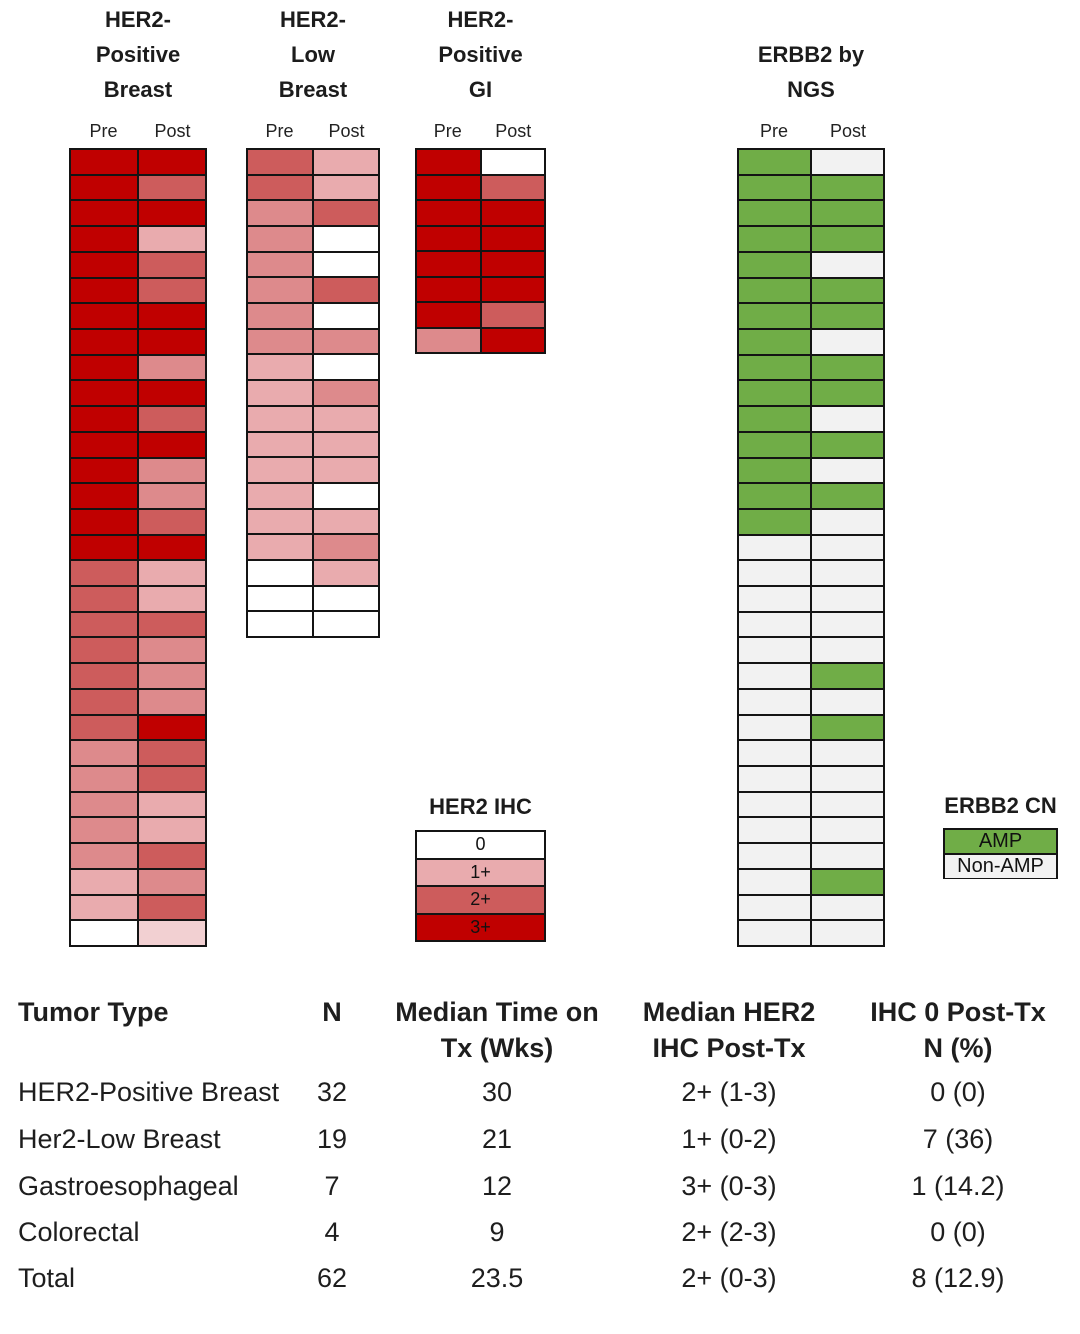  I want to click on heatmap-title: HER2- Positive Breast, so click(138, 54).